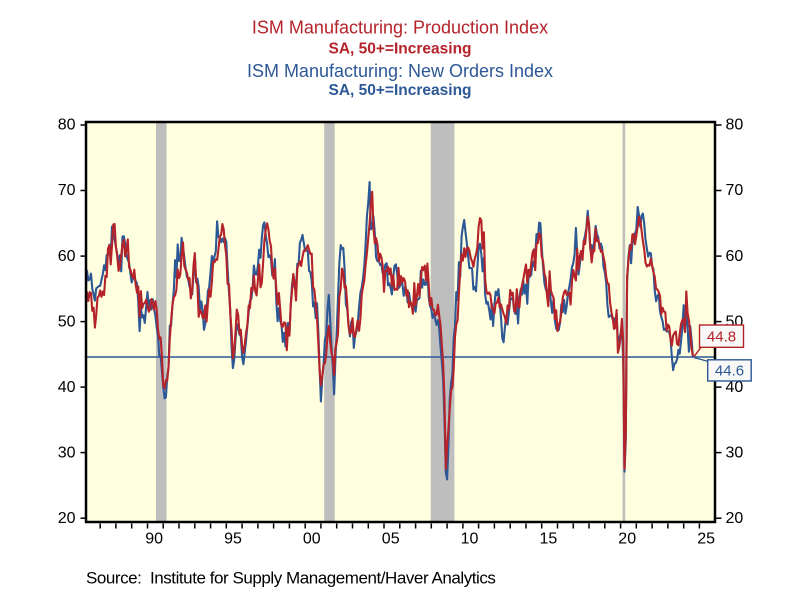 Image resolution: width=800 pixels, height=605 pixels. I want to click on svg-text: 50, so click(67, 321).